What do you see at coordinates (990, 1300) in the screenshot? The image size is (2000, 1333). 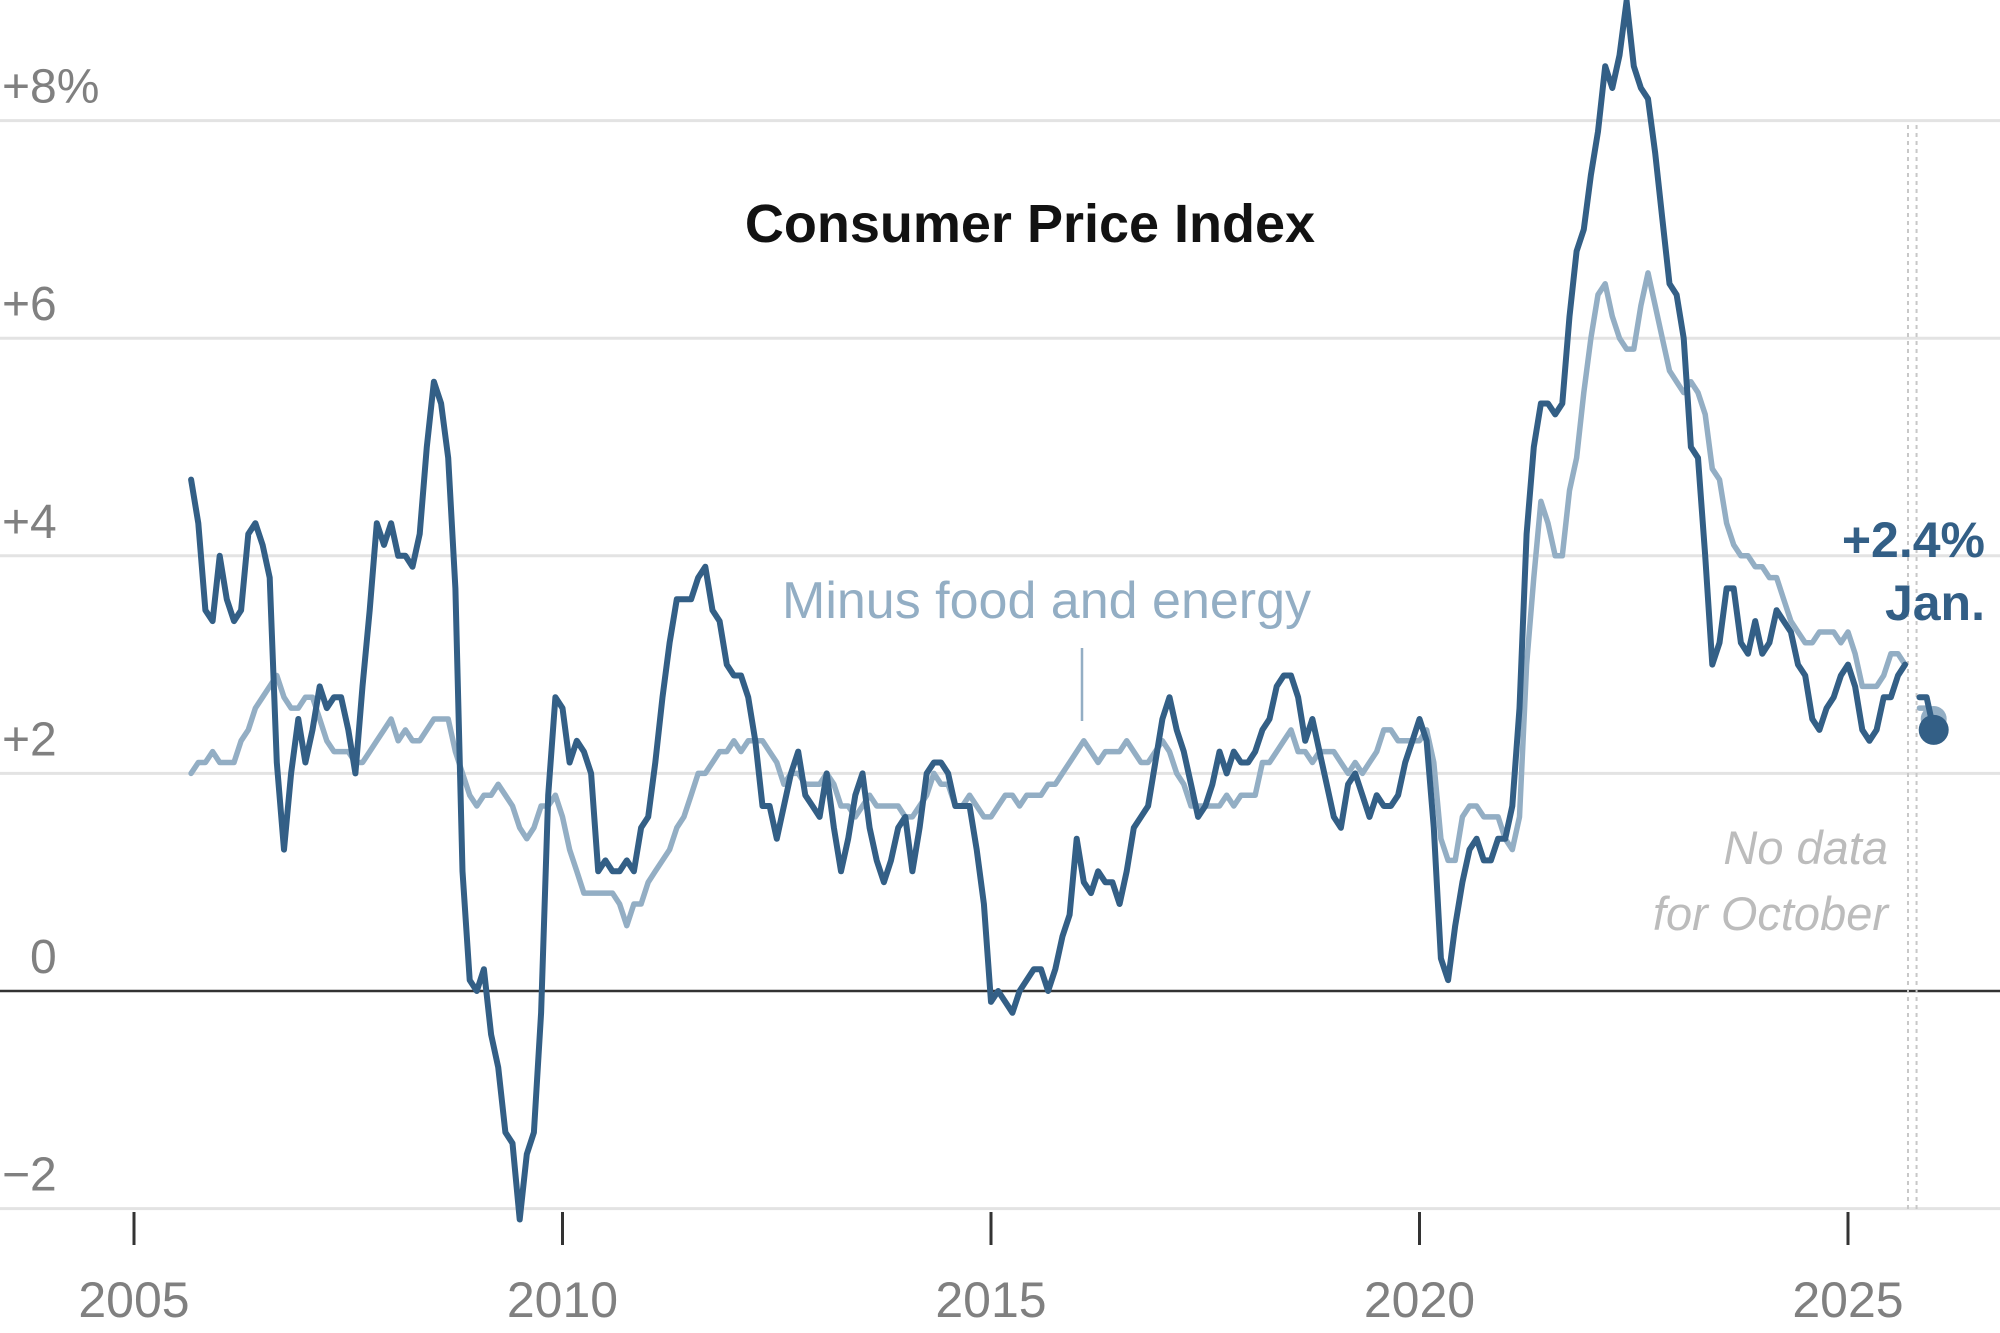 I see `x-tick-label: 2015` at bounding box center [990, 1300].